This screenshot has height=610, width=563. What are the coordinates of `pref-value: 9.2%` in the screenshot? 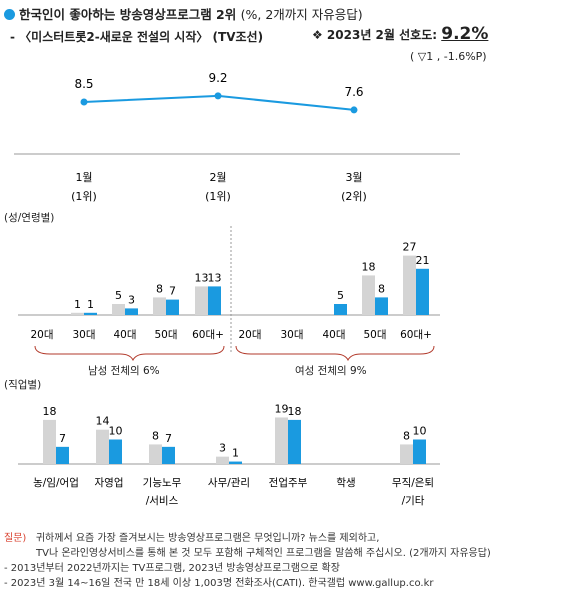 It's located at (465, 34).